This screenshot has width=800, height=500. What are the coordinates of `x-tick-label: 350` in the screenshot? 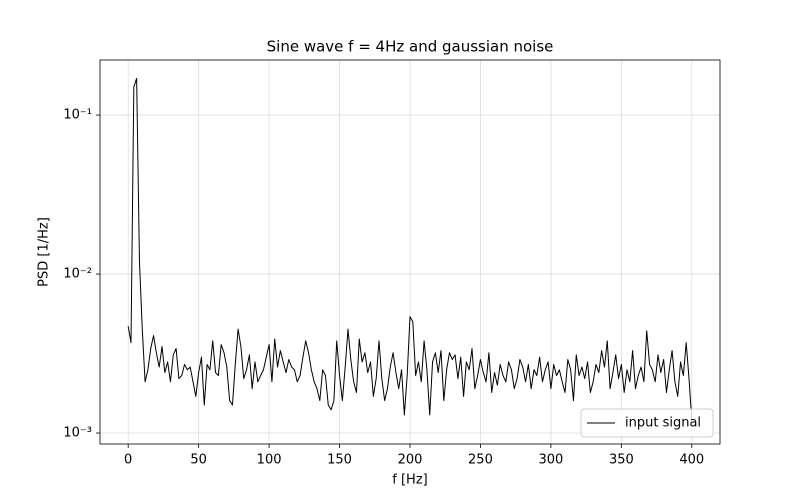 It's located at (621, 460).